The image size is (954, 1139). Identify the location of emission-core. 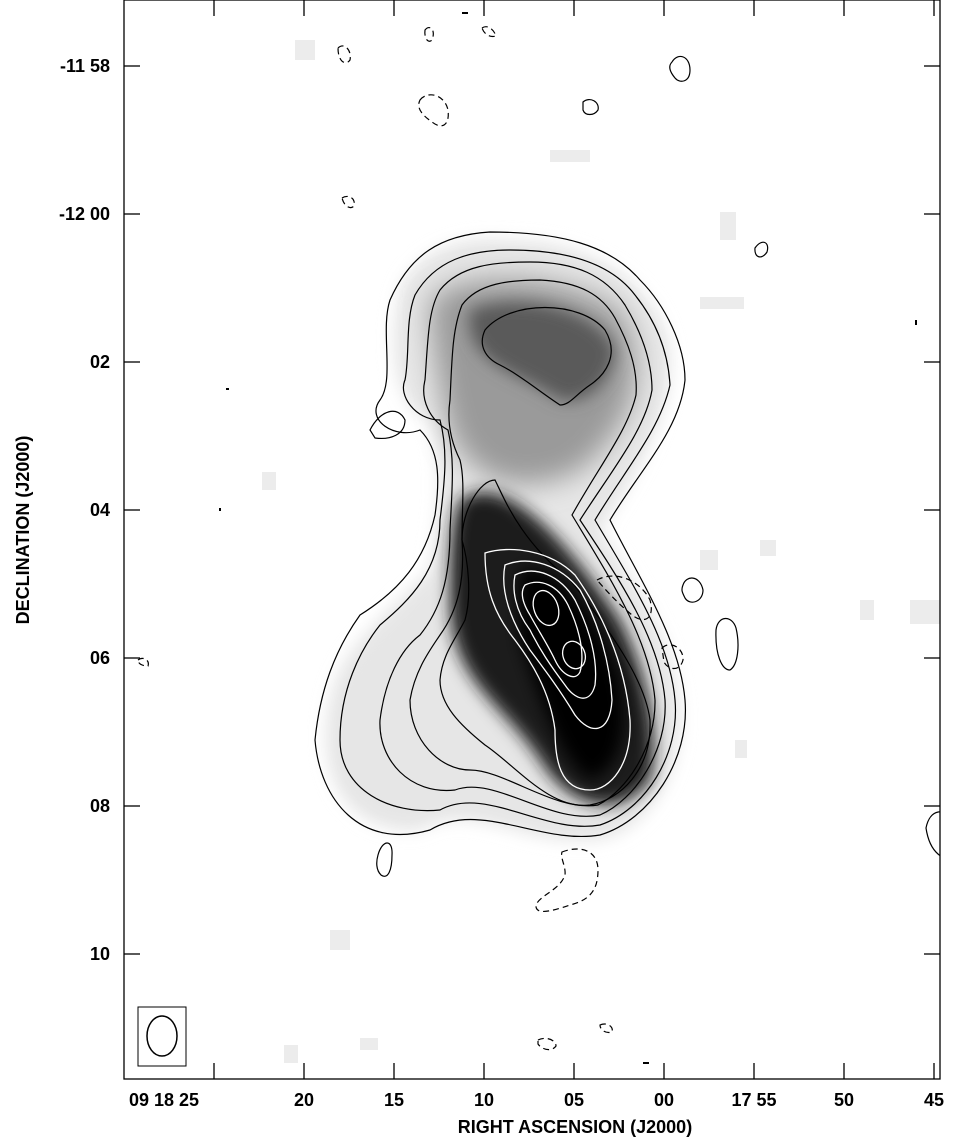
(572, 674).